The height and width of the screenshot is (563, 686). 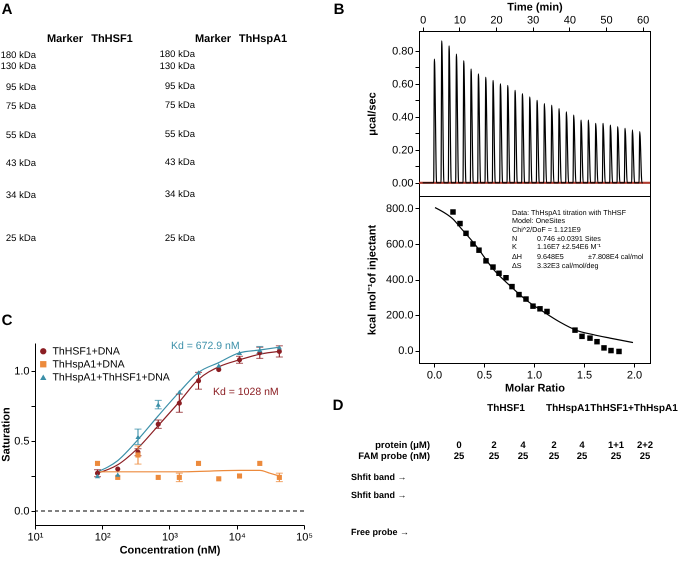 What do you see at coordinates (86, 351) in the screenshot?
I see `legend-label: ThHSF1+DNA` at bounding box center [86, 351].